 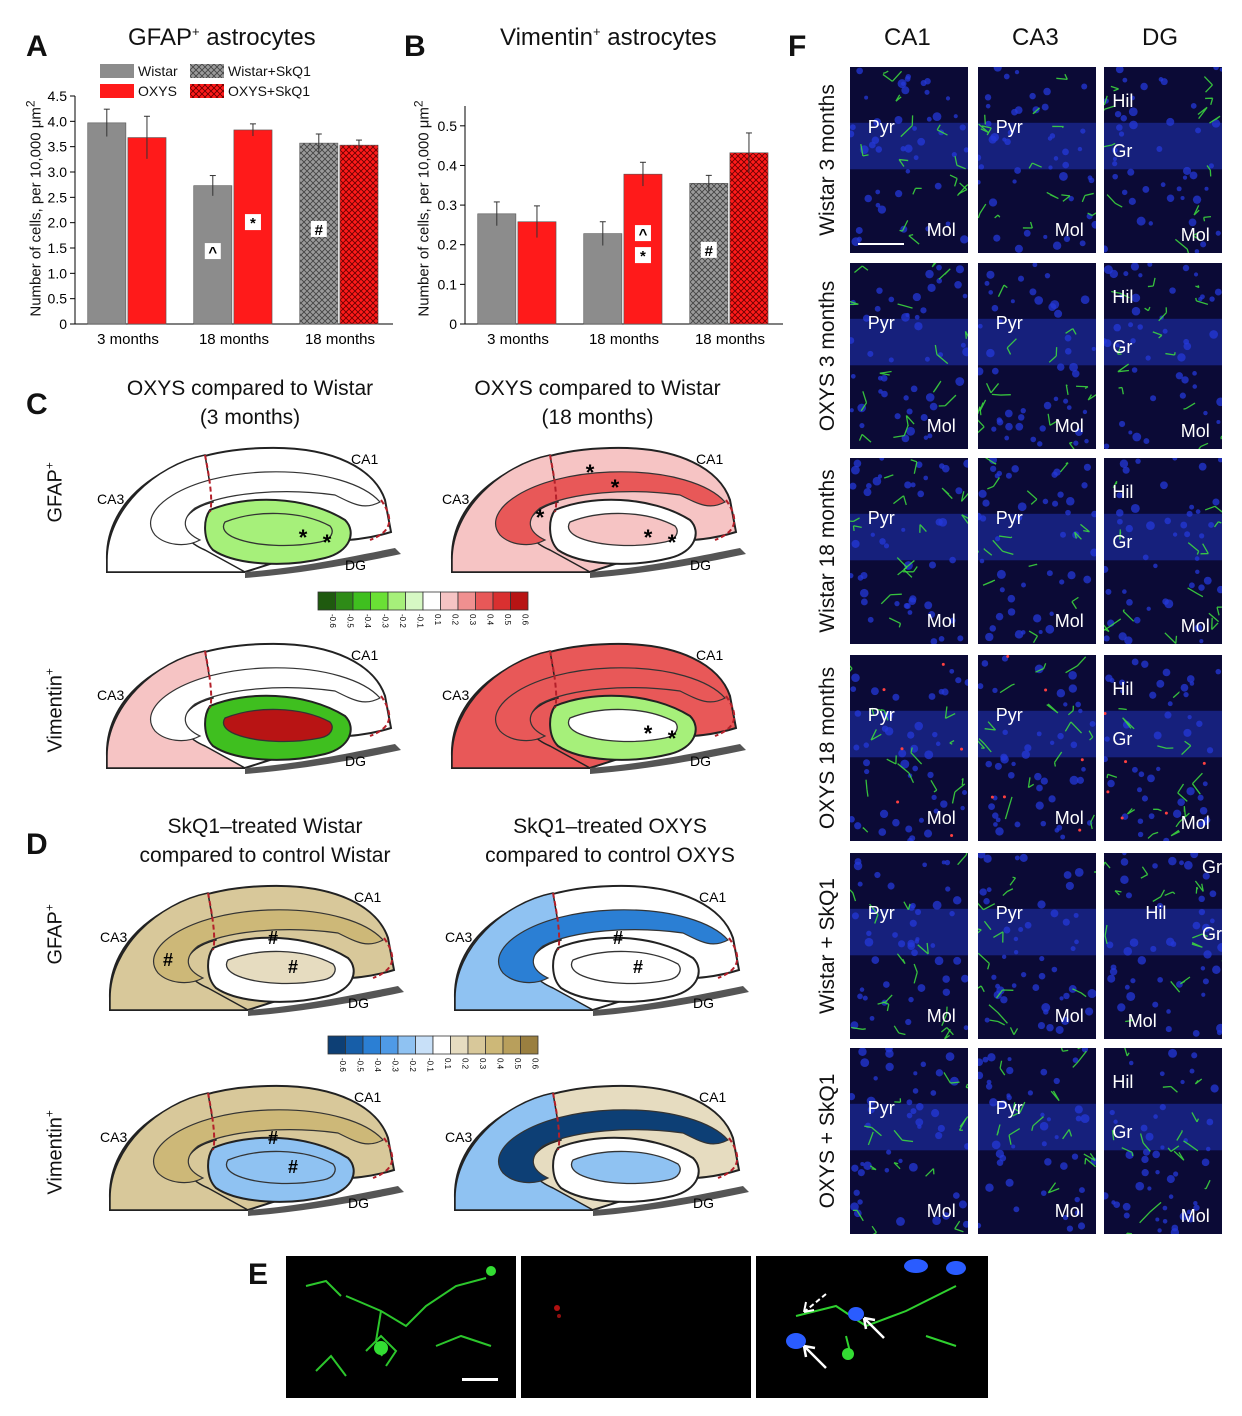 I want to click on scale-tick-label: 0.4, so click(x=489, y=620).